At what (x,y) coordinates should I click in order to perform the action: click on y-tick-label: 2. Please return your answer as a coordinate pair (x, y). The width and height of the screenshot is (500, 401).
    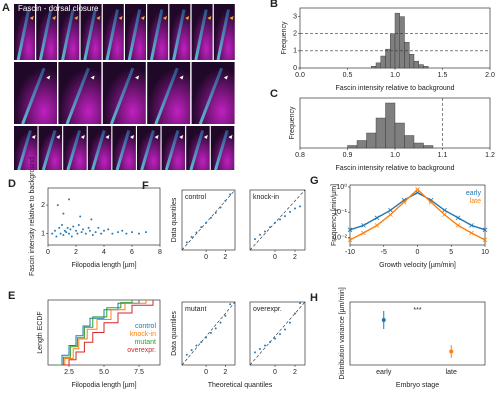
    Looking at the image, I should click on (295, 34).